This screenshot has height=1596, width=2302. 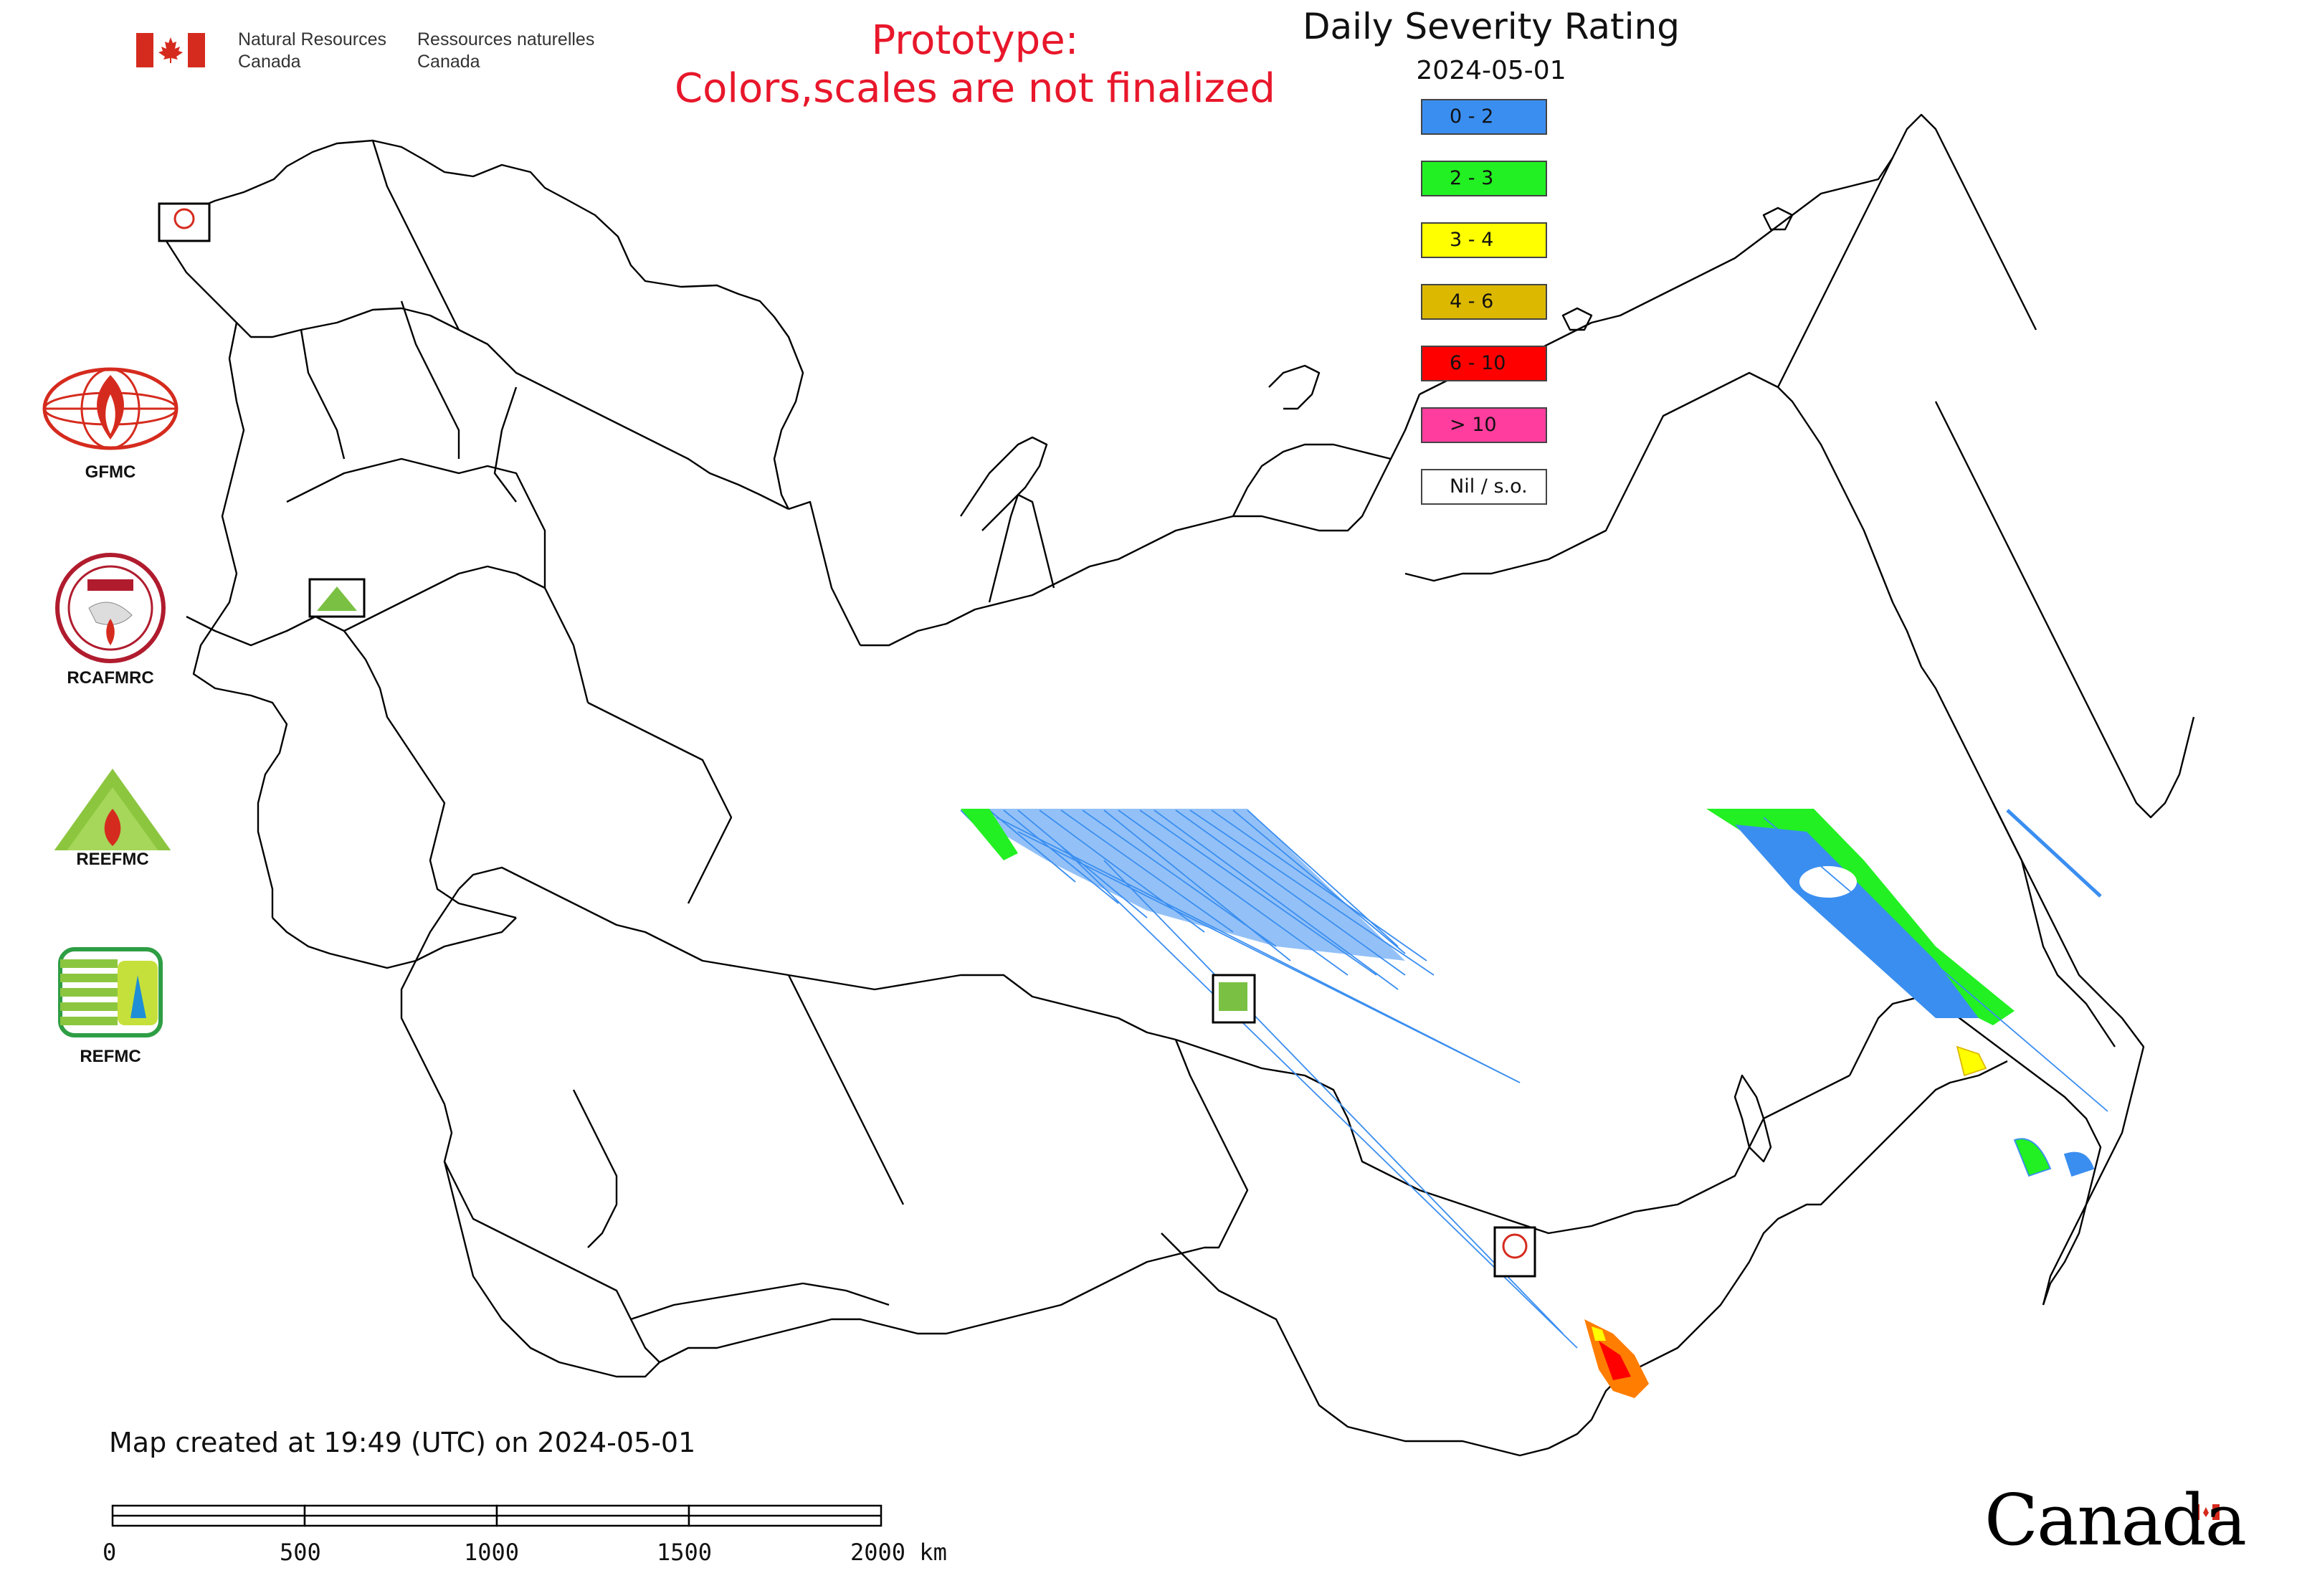 What do you see at coordinates (466, 634) in the screenshot?
I see `ukraine-border` at bounding box center [466, 634].